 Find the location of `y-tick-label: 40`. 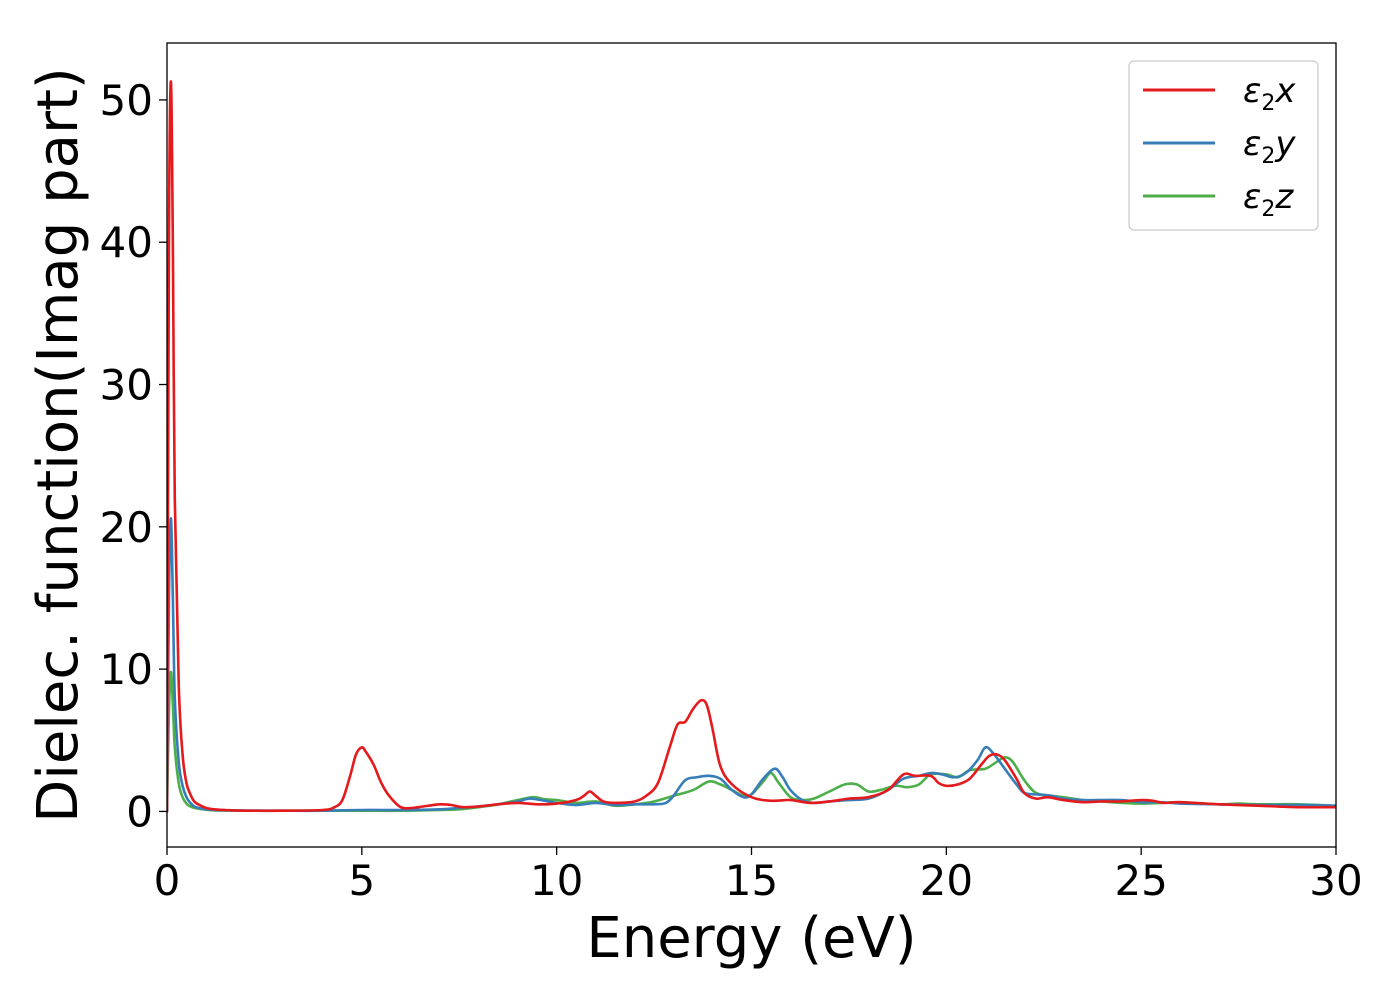

y-tick-label: 40 is located at coordinates (126, 242).